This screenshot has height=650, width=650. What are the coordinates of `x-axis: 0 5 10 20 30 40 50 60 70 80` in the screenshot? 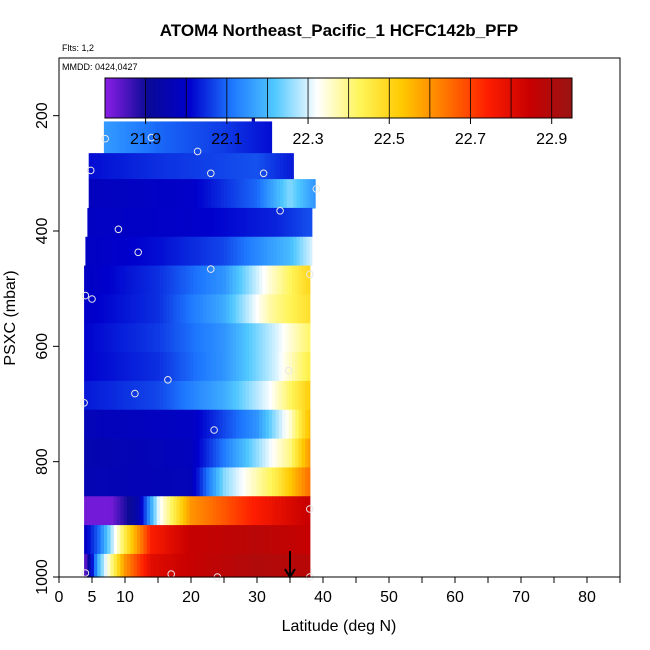 It's located at (338, 591).